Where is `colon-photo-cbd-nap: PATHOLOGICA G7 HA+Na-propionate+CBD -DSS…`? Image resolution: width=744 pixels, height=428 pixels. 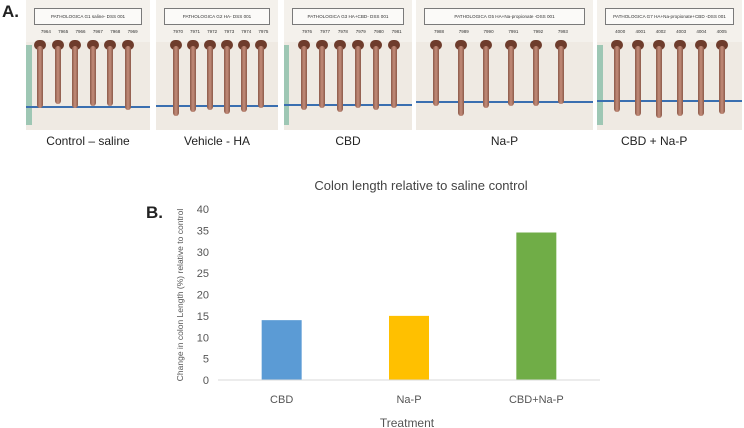
colon-photo-cbd-nap: PATHOLOGICA G7 HA+Na-propionate+CBD -DSS… is located at coordinates (669, 65).